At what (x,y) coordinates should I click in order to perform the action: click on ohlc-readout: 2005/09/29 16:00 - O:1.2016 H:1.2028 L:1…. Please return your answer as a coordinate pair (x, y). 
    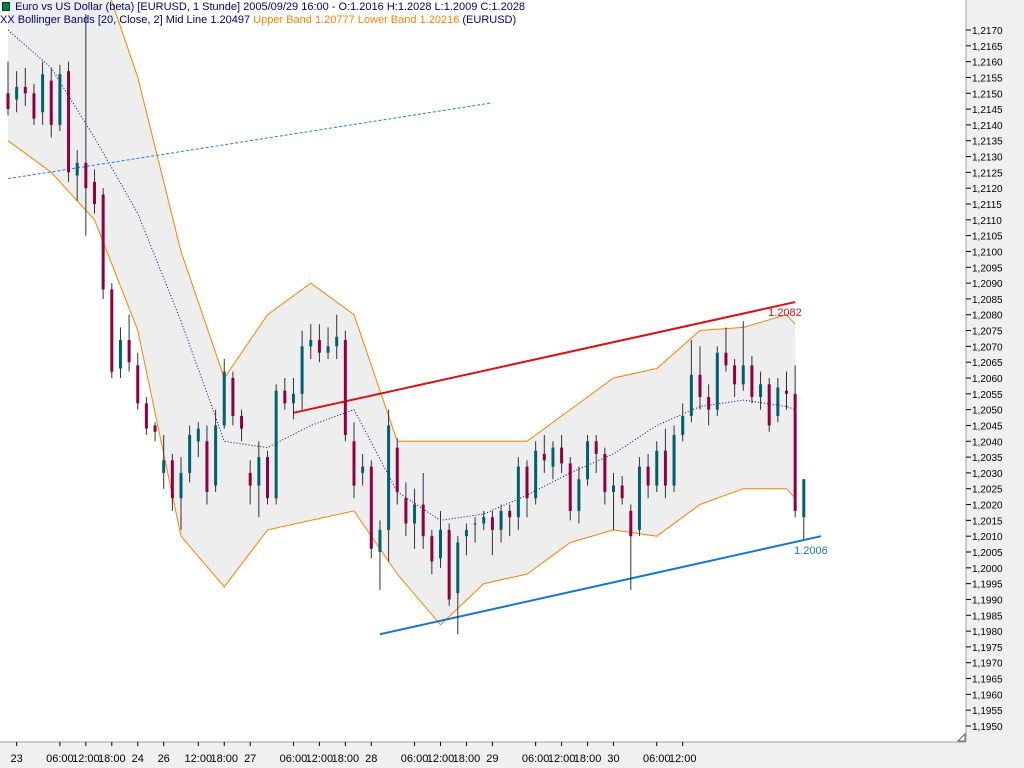
    Looking at the image, I should click on (384, 7).